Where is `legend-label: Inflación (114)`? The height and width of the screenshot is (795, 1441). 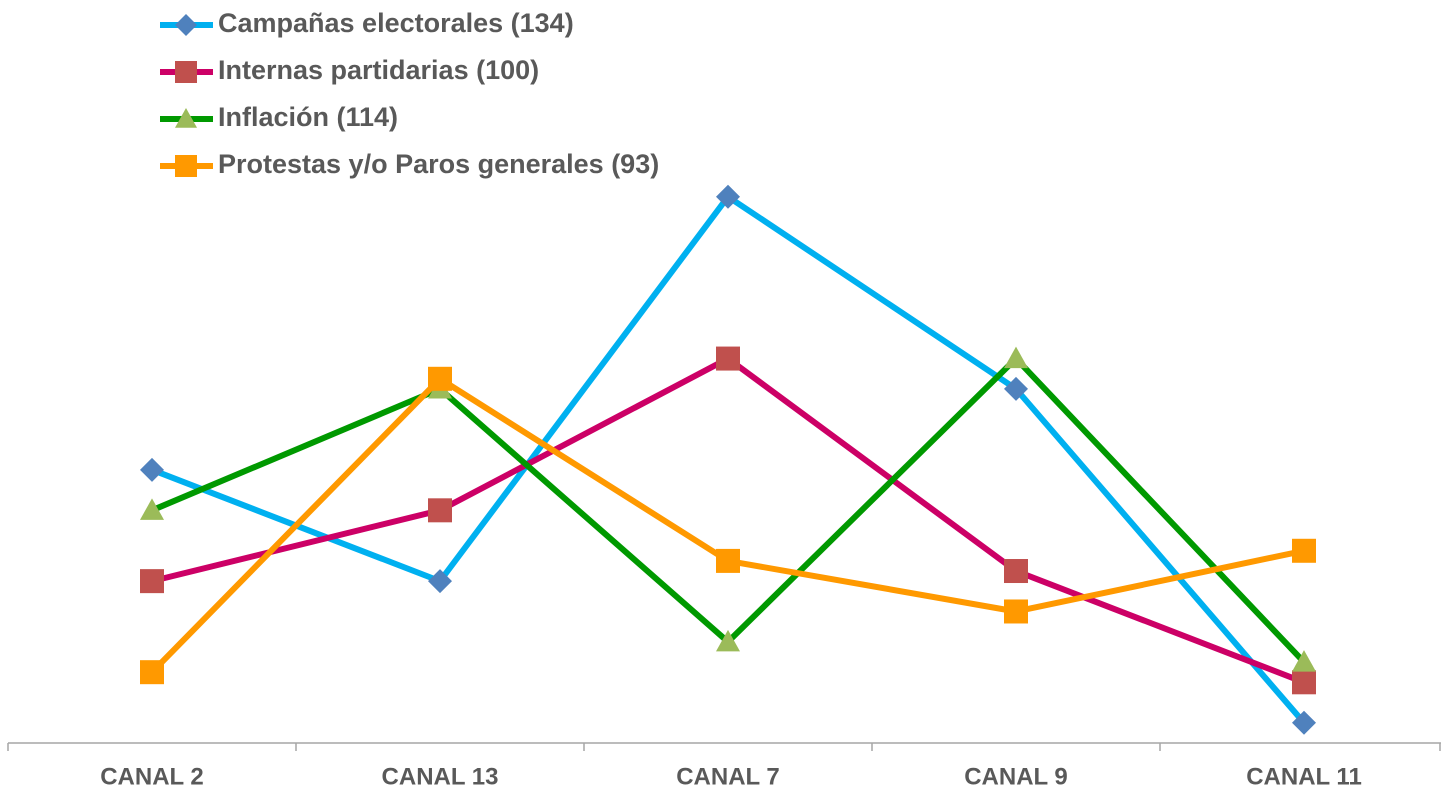
legend-label: Inflación (114) is located at coordinates (308, 117).